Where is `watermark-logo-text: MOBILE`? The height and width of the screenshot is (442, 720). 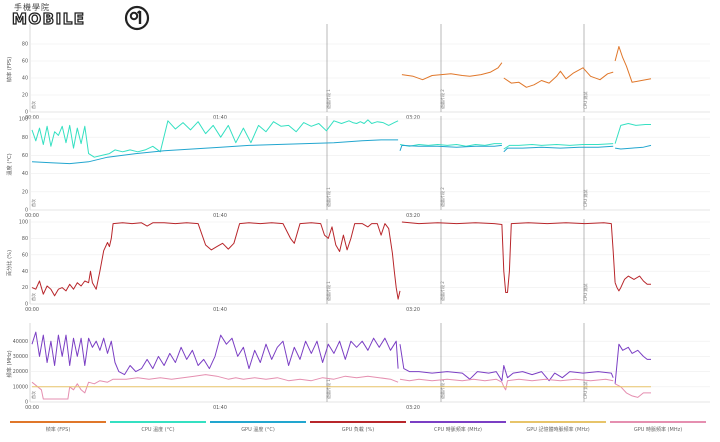
watermark-logo-text: MOBILE is located at coordinates (48, 18).